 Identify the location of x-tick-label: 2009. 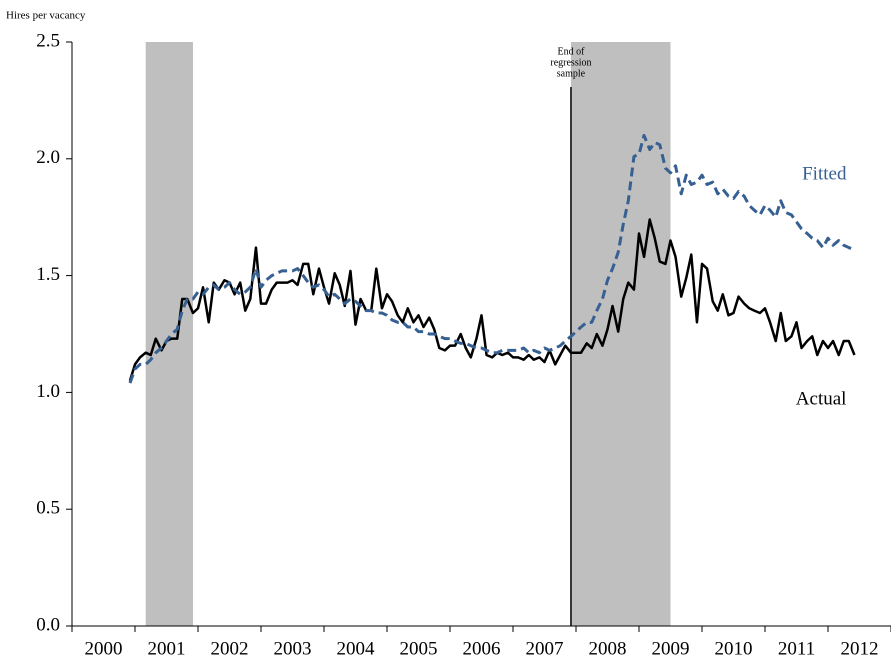
(671, 648).